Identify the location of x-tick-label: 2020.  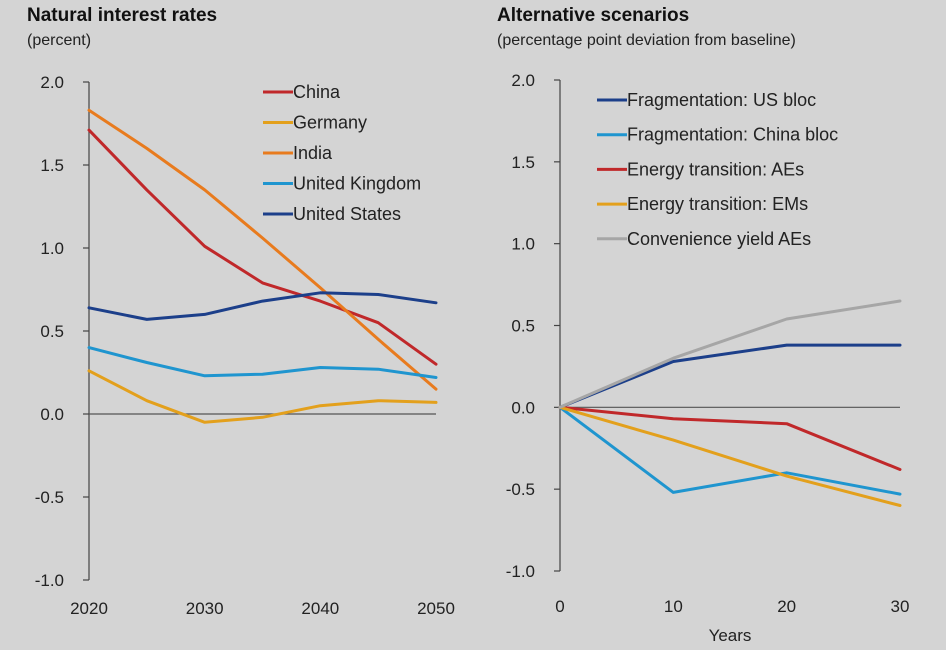
(89, 608).